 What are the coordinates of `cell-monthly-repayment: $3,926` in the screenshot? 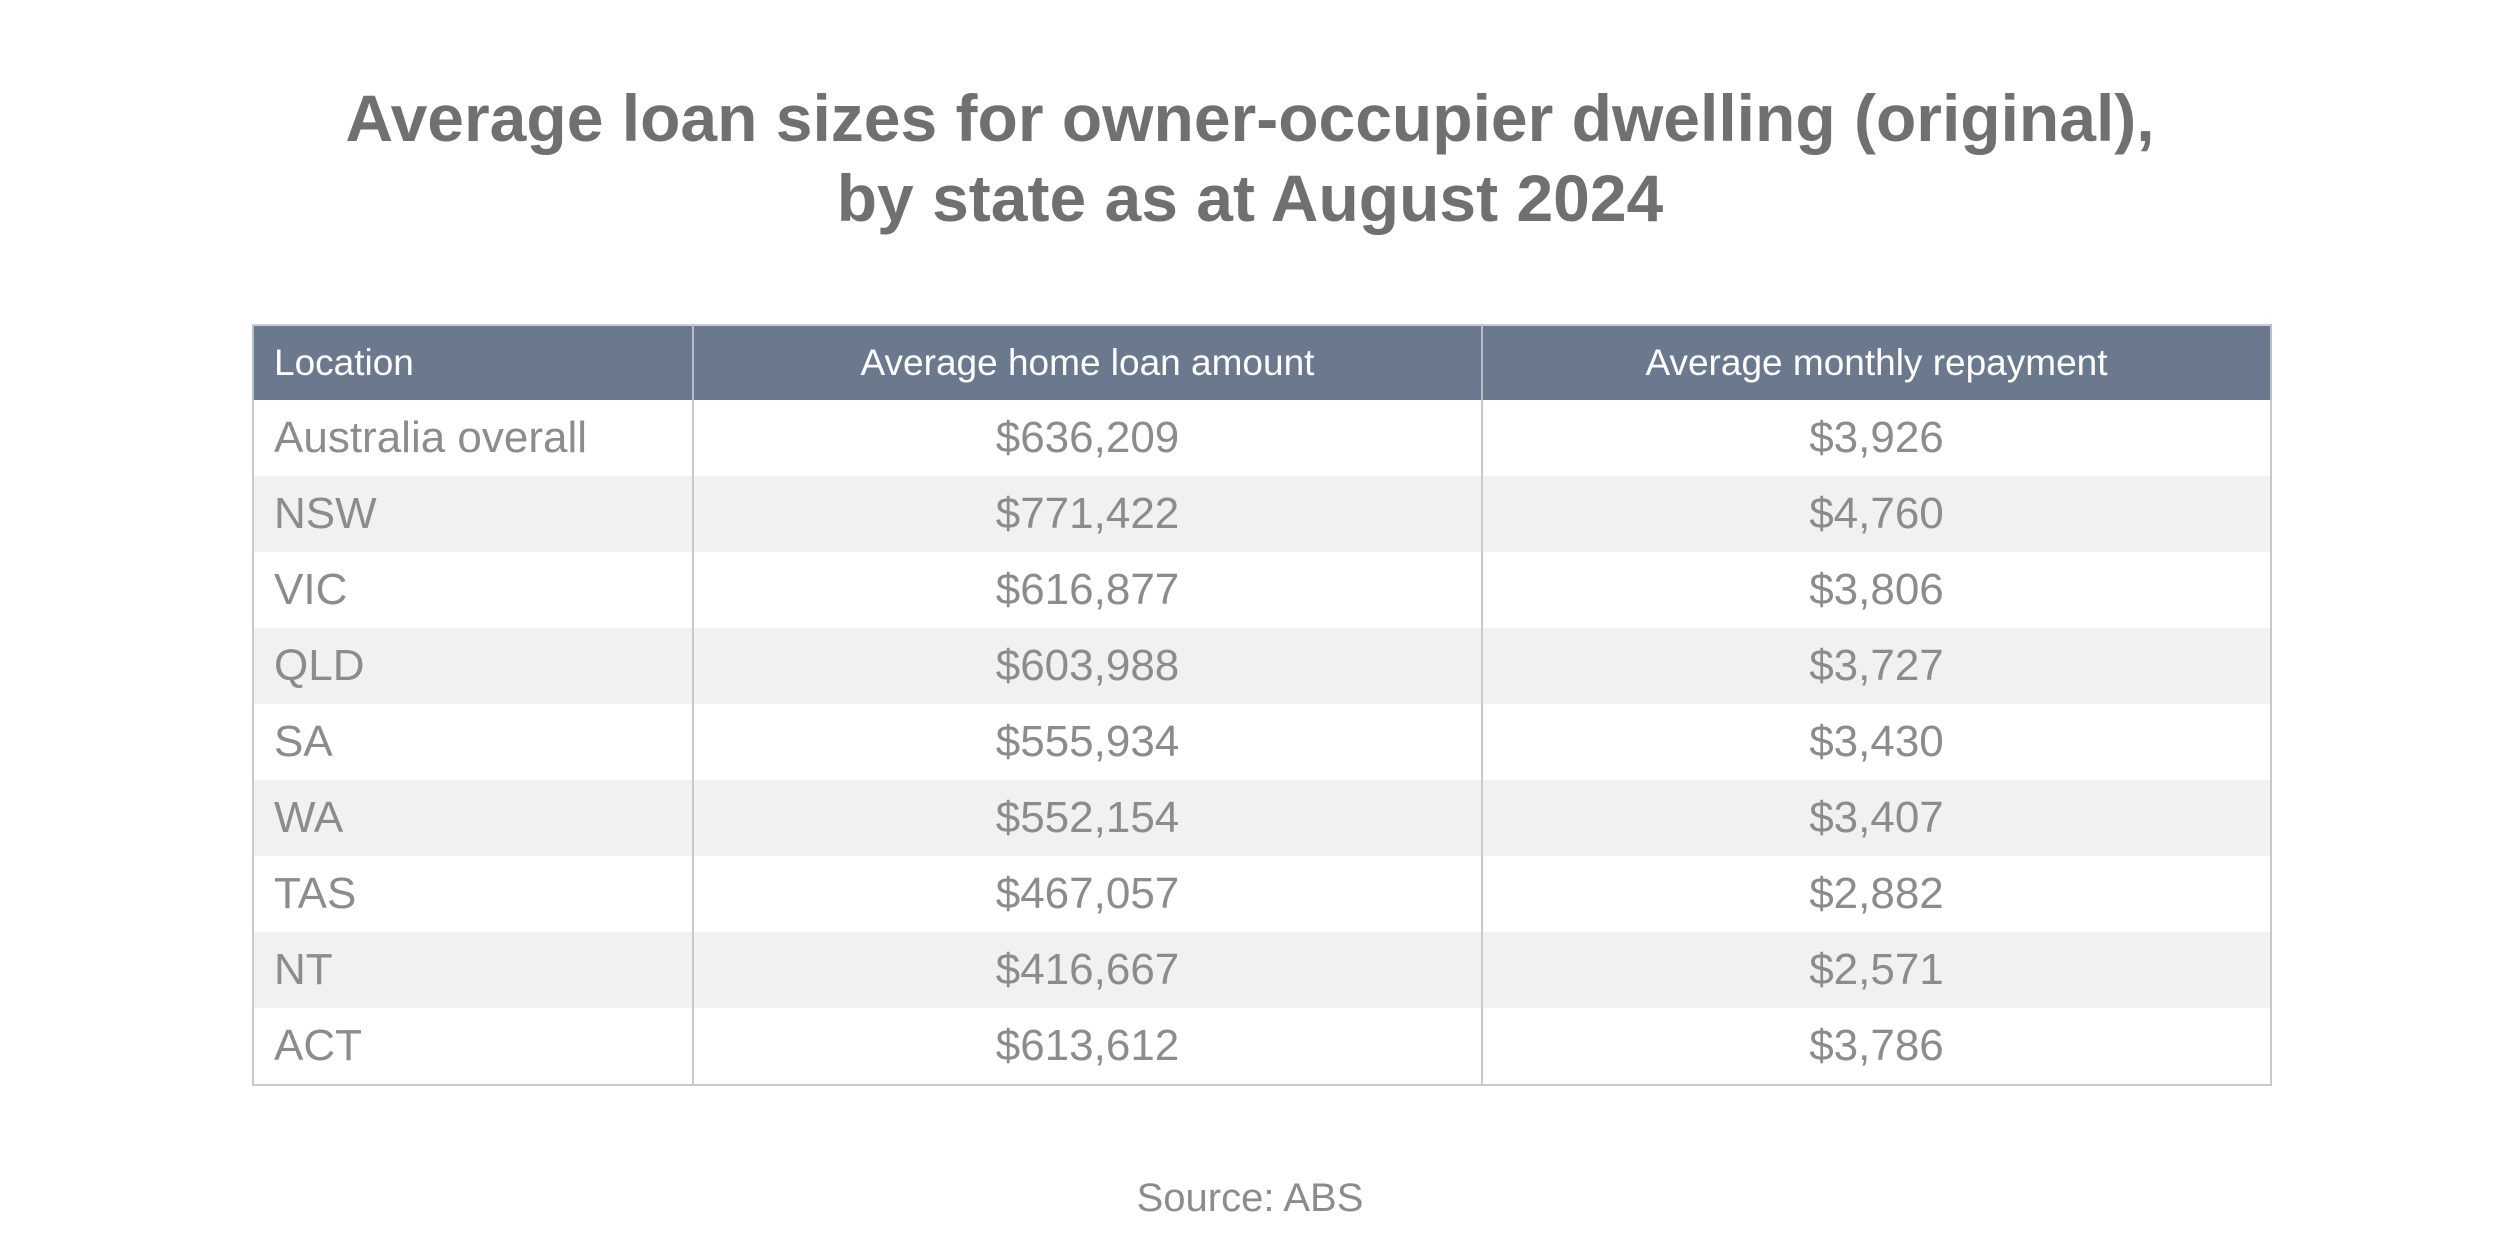 It's located at (1876, 438).